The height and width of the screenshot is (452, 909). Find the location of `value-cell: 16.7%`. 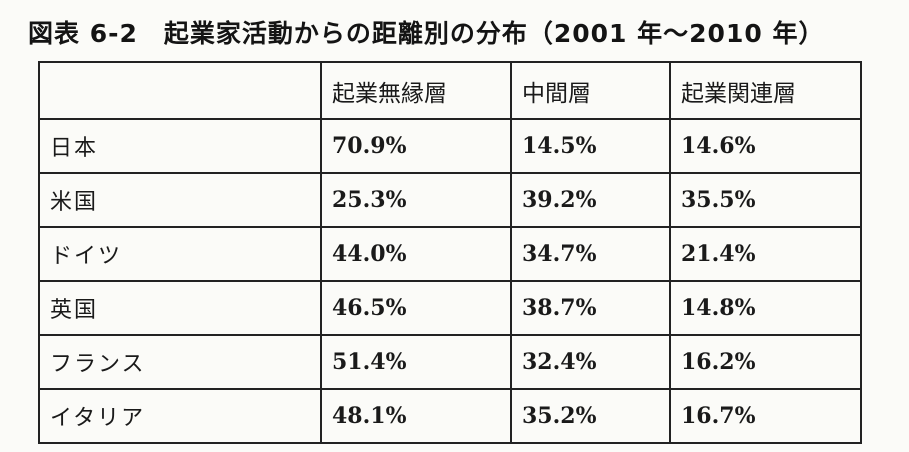

value-cell: 16.7% is located at coordinates (765, 416).